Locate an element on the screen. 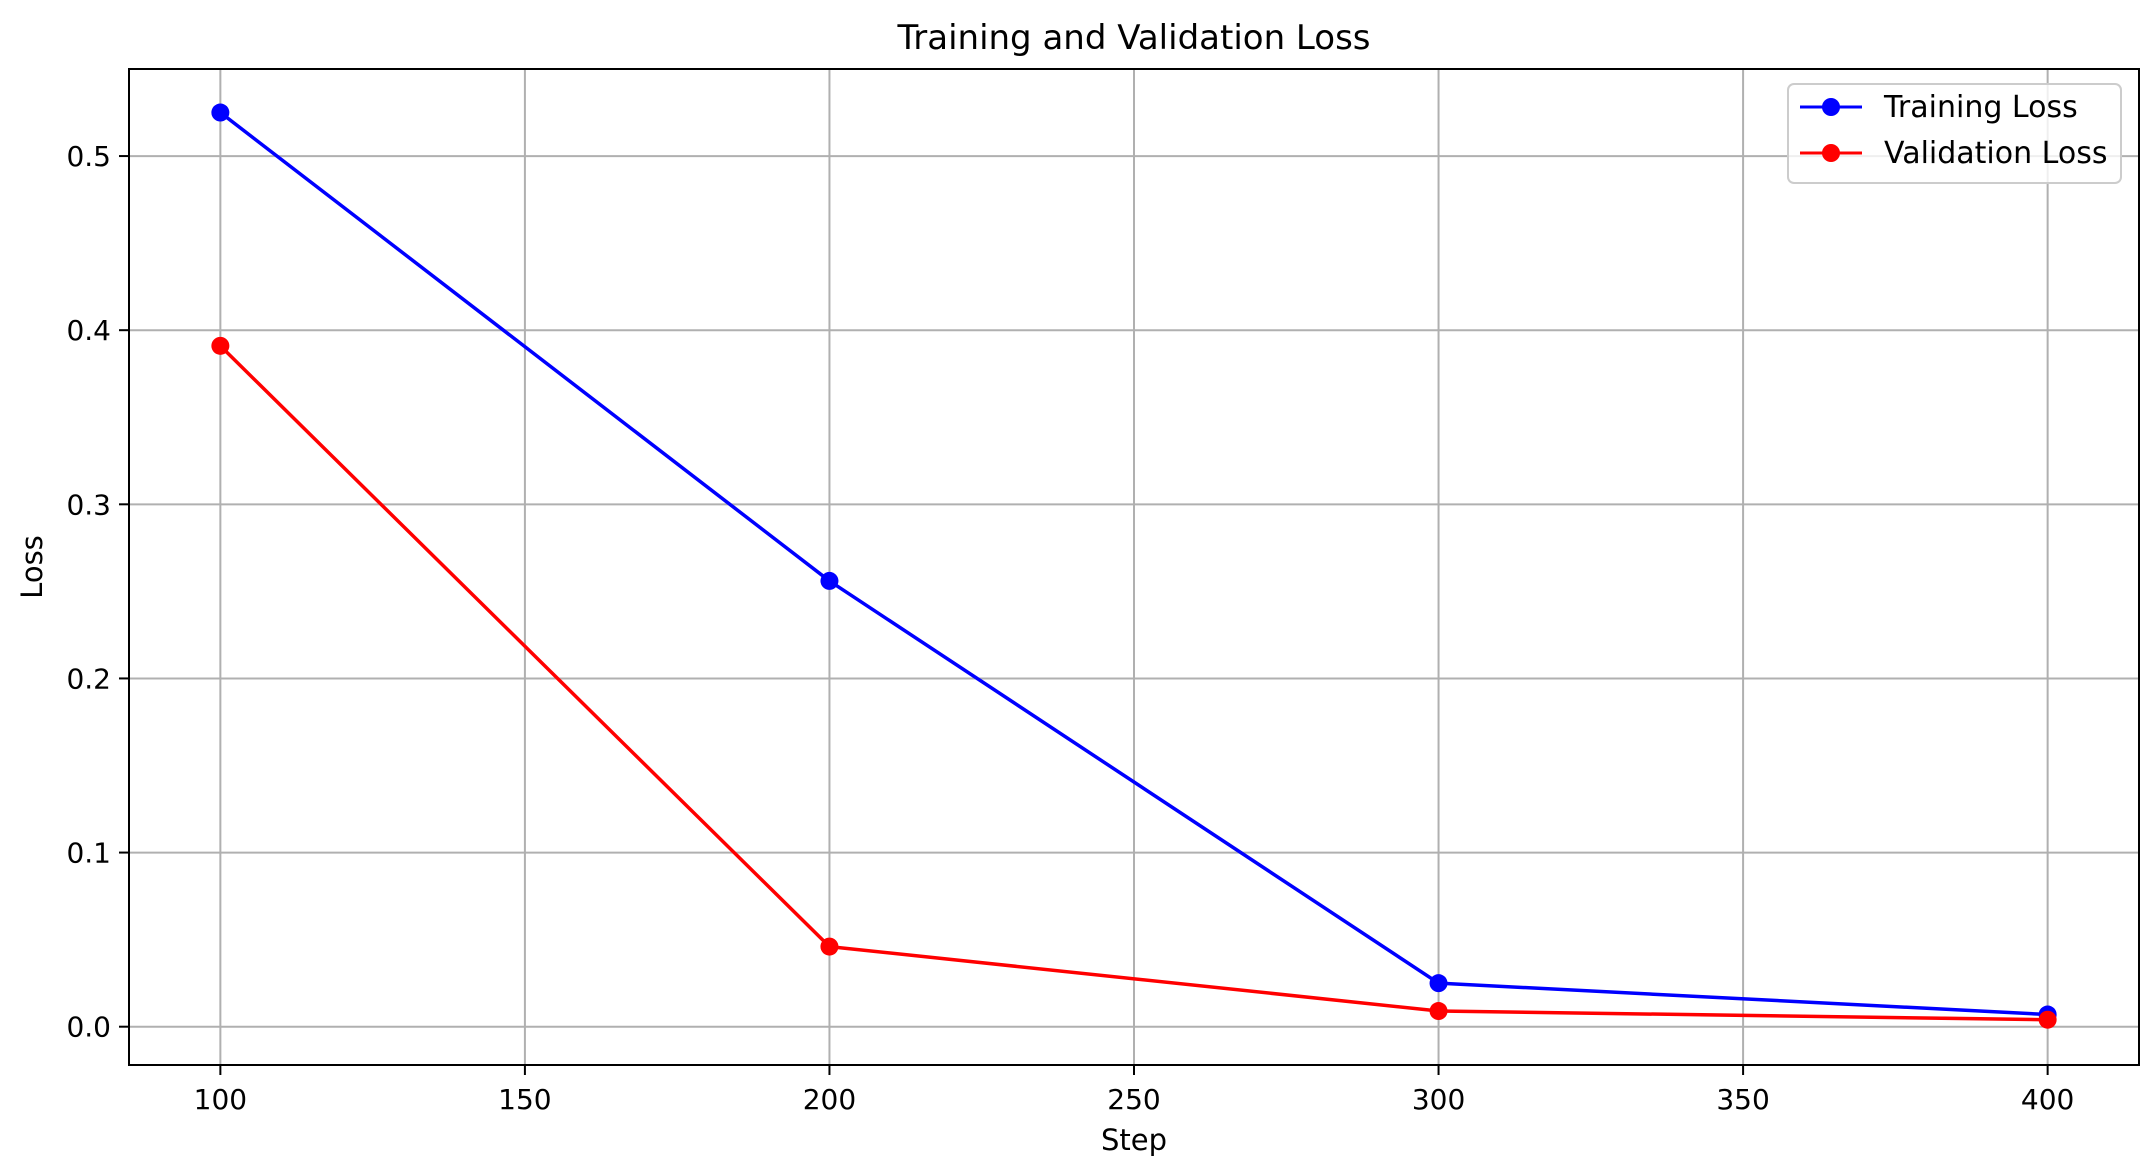  x-axis-label: Step is located at coordinates (1134, 1140).